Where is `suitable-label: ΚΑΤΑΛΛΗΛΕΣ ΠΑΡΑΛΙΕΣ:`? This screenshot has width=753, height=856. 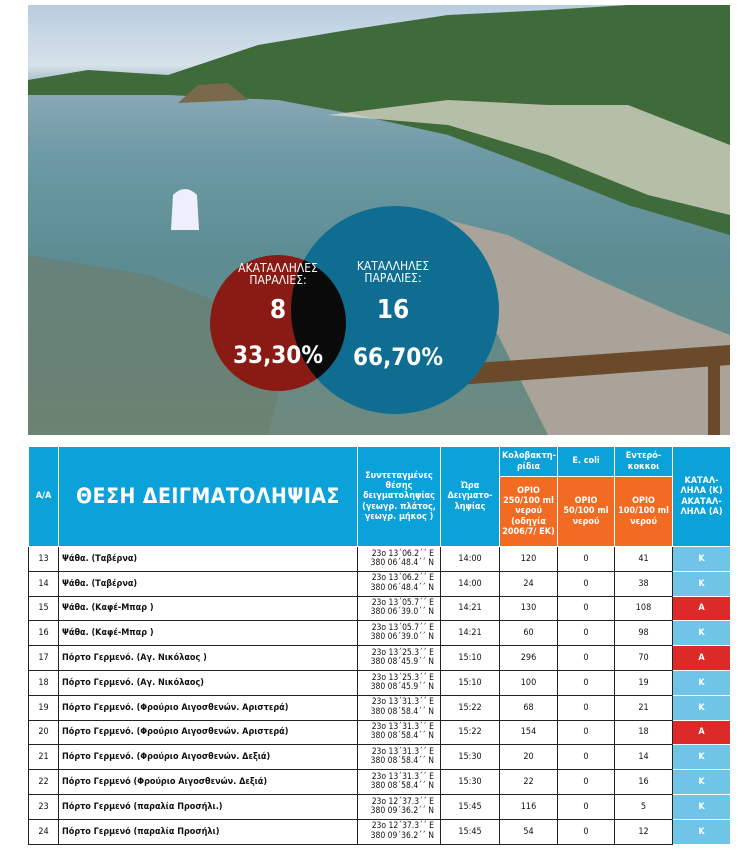
suitable-label: ΚΑΤΑΛΛΗΛΕΣ ΠΑΡΑΛΙΕΣ: is located at coordinates (393, 272).